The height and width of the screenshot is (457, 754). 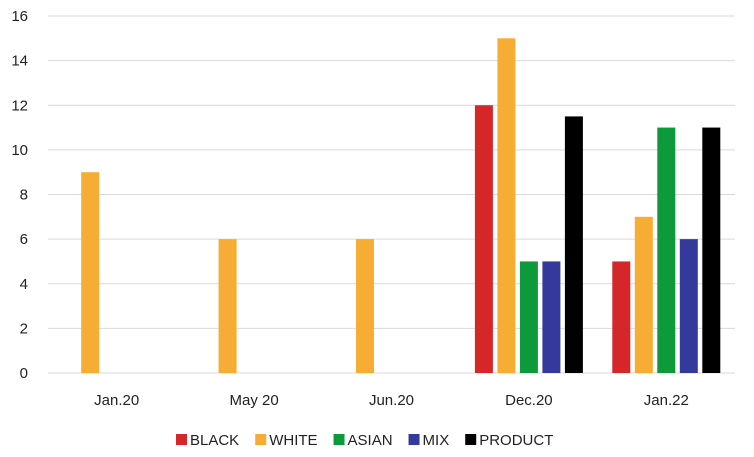 What do you see at coordinates (19, 61) in the screenshot?
I see `y-tick-label: 14` at bounding box center [19, 61].